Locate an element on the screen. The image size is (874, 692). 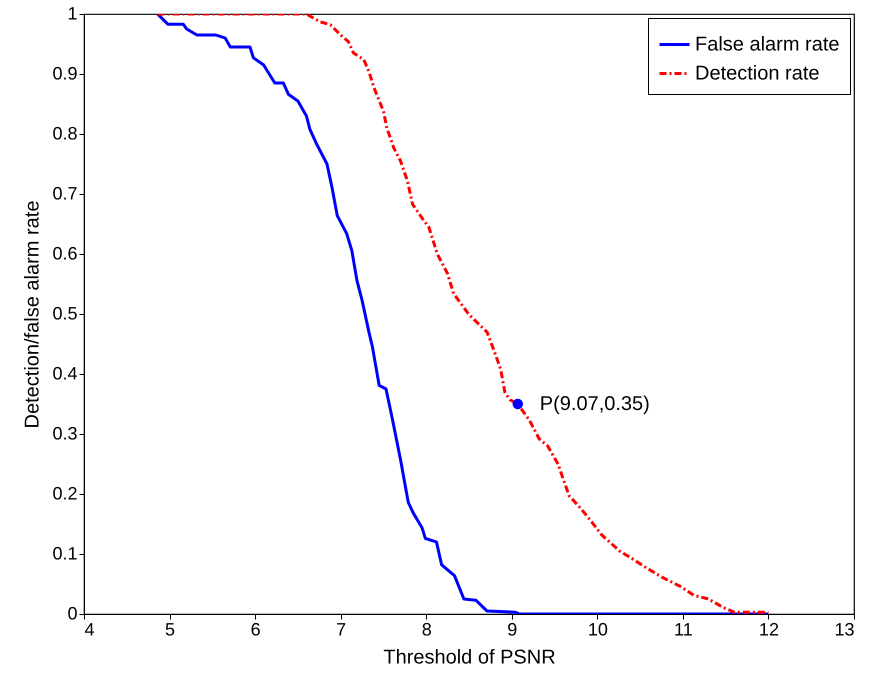
y-tick-label: 0.9 is located at coordinates (65, 74).